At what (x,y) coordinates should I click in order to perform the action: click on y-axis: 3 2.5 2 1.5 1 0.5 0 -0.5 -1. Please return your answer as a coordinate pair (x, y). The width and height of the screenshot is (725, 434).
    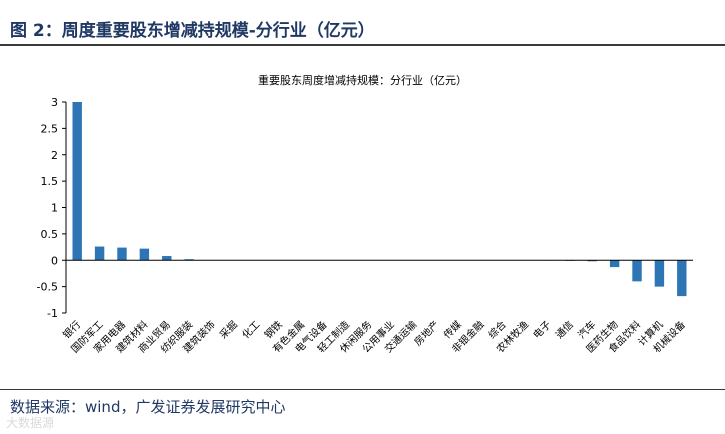
    Looking at the image, I should click on (52, 208).